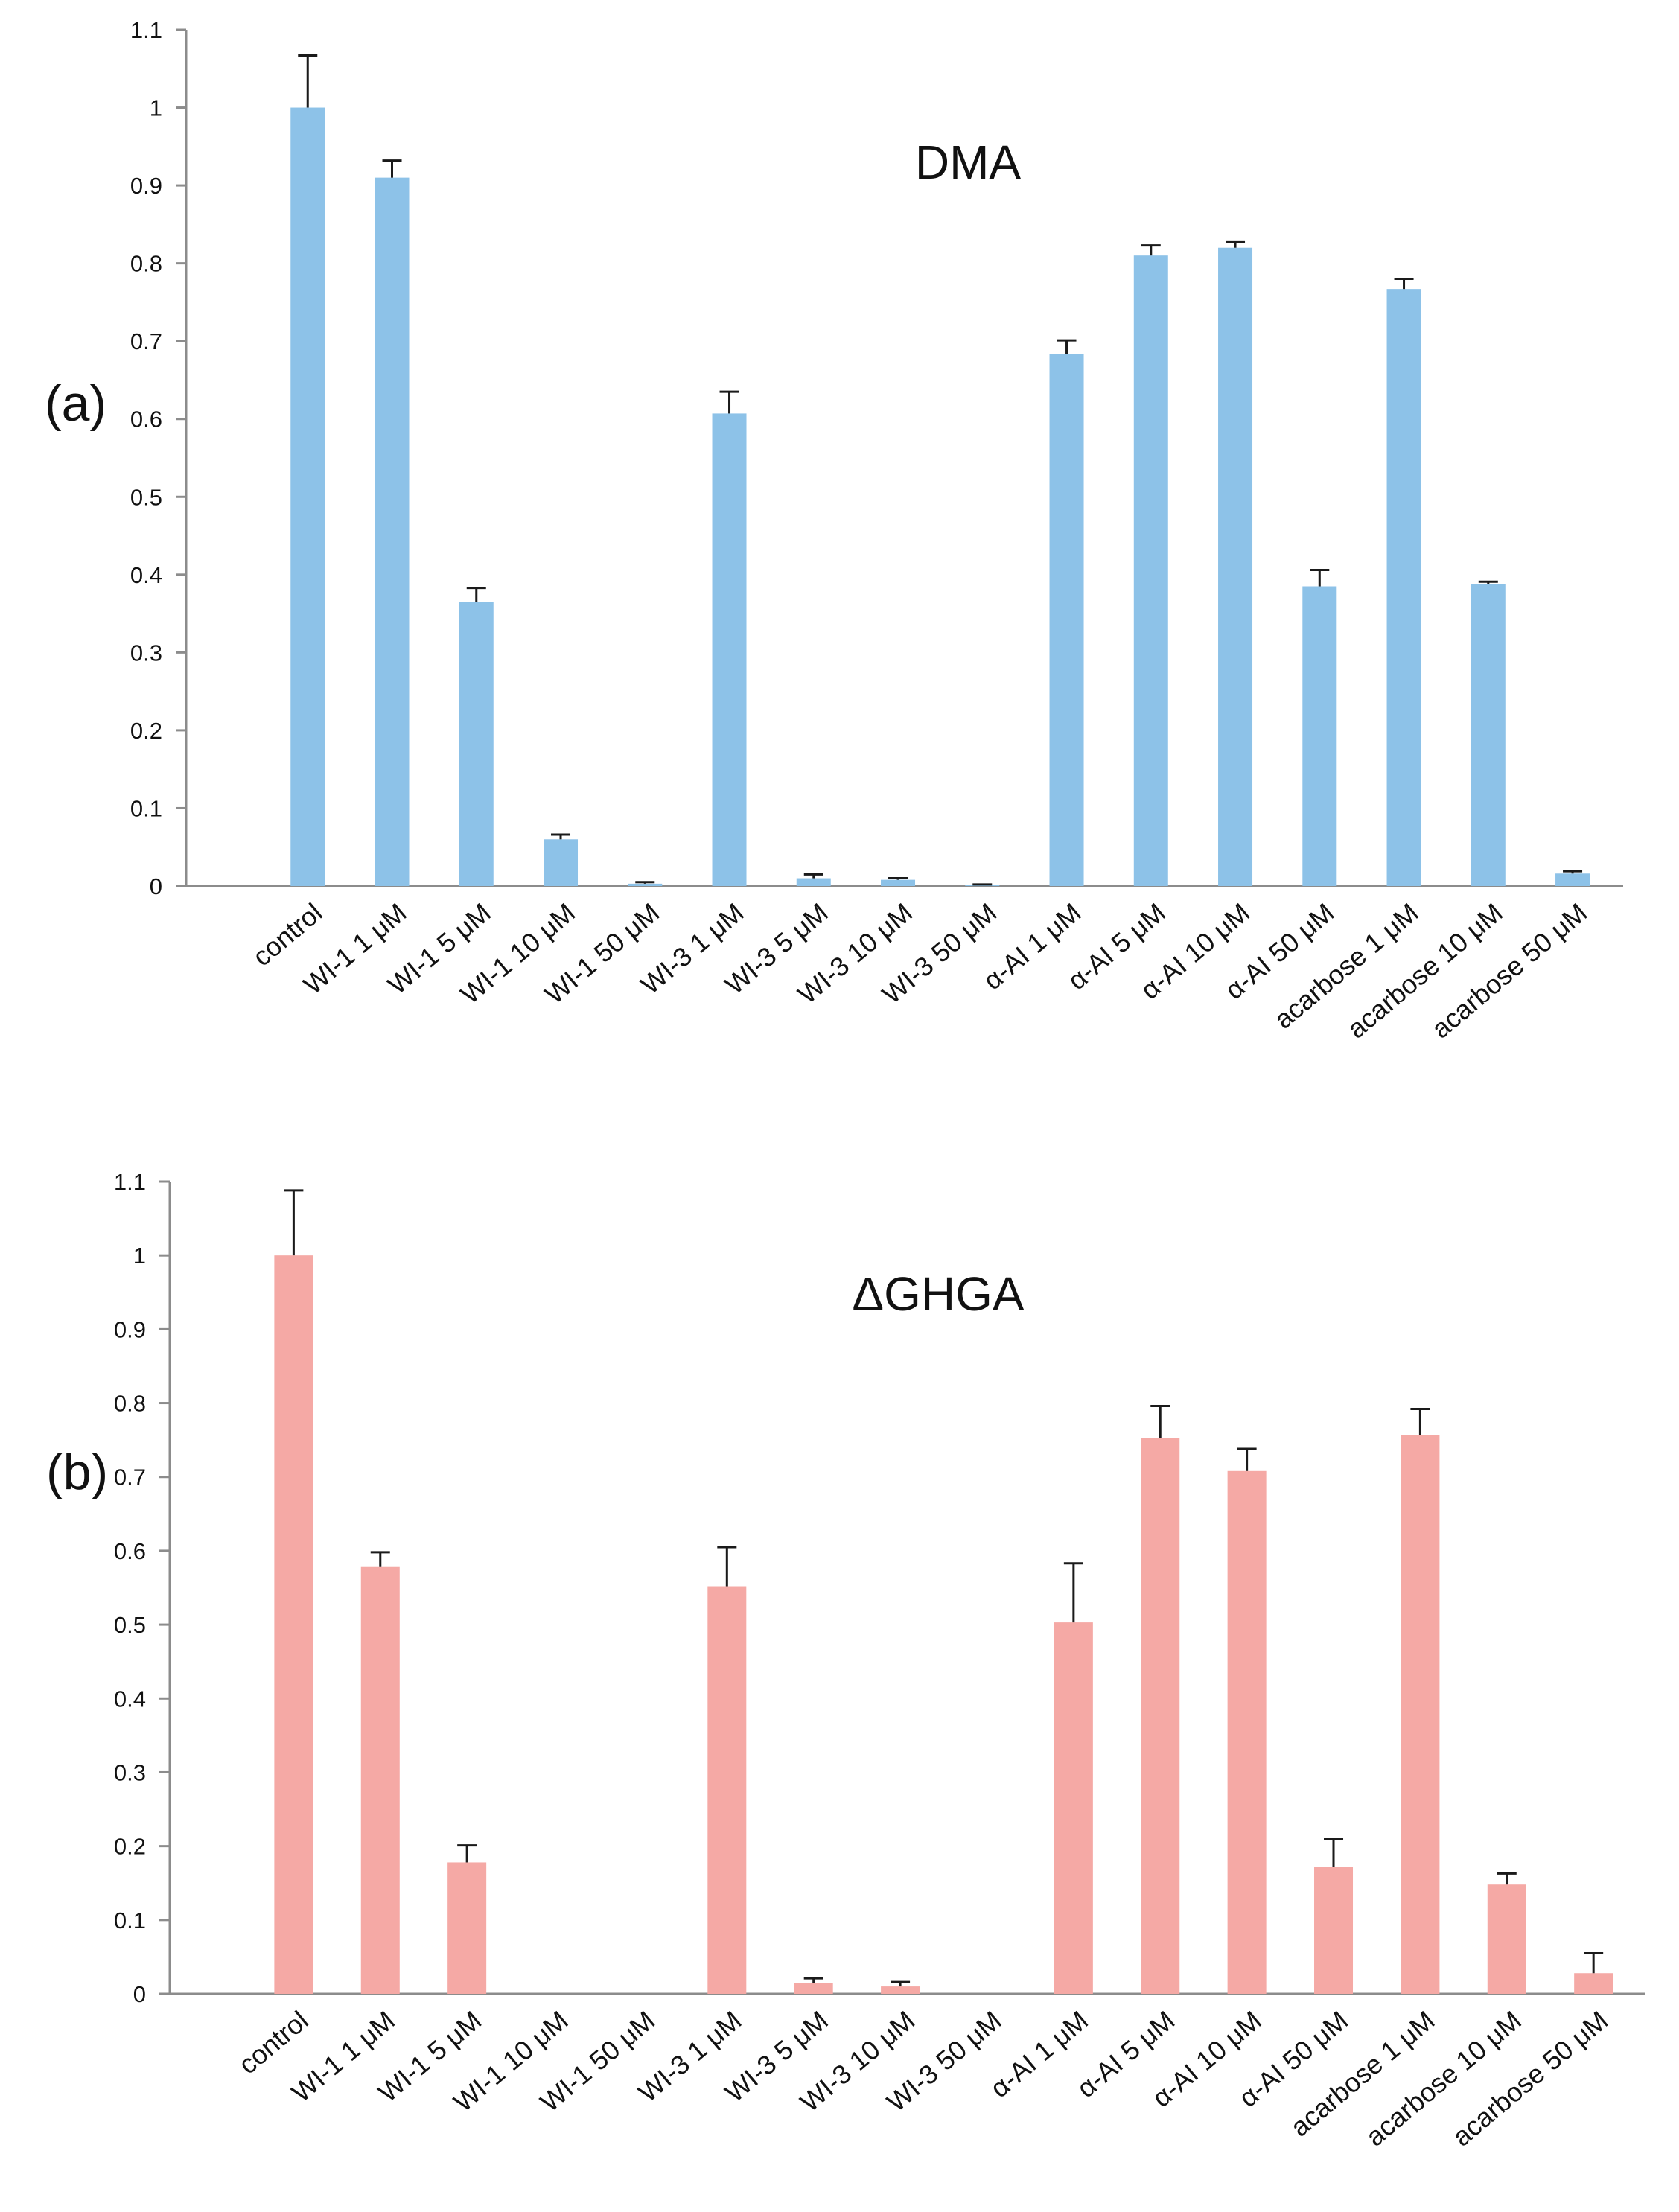 This screenshot has width=1679, height=2212. Describe the element at coordinates (77, 1472) in the screenshot. I see `panel-label: (b)` at that location.